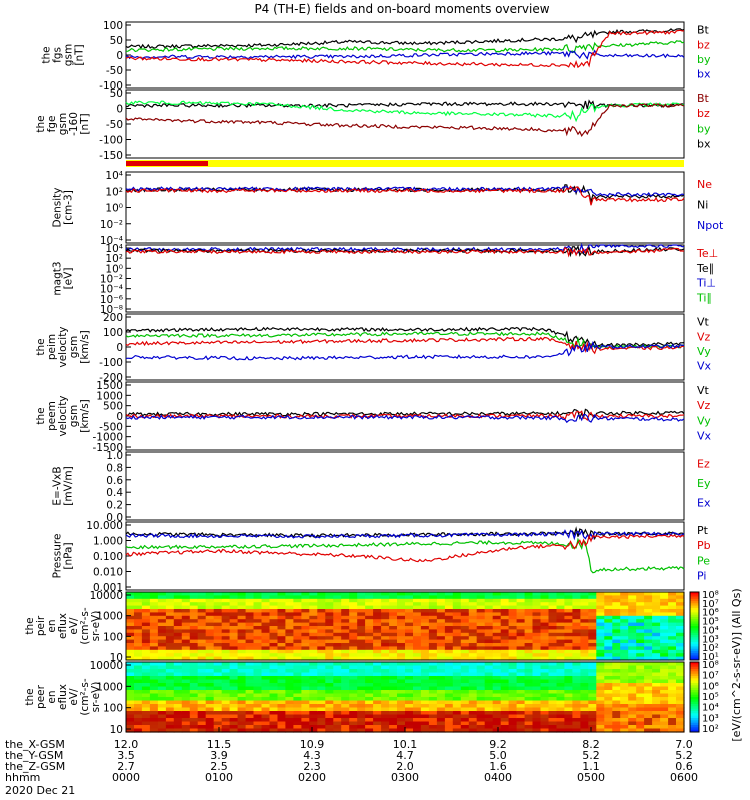 The width and height of the screenshot is (750, 800). I want to click on colorbar-tick: 10⁶, so click(710, 686).